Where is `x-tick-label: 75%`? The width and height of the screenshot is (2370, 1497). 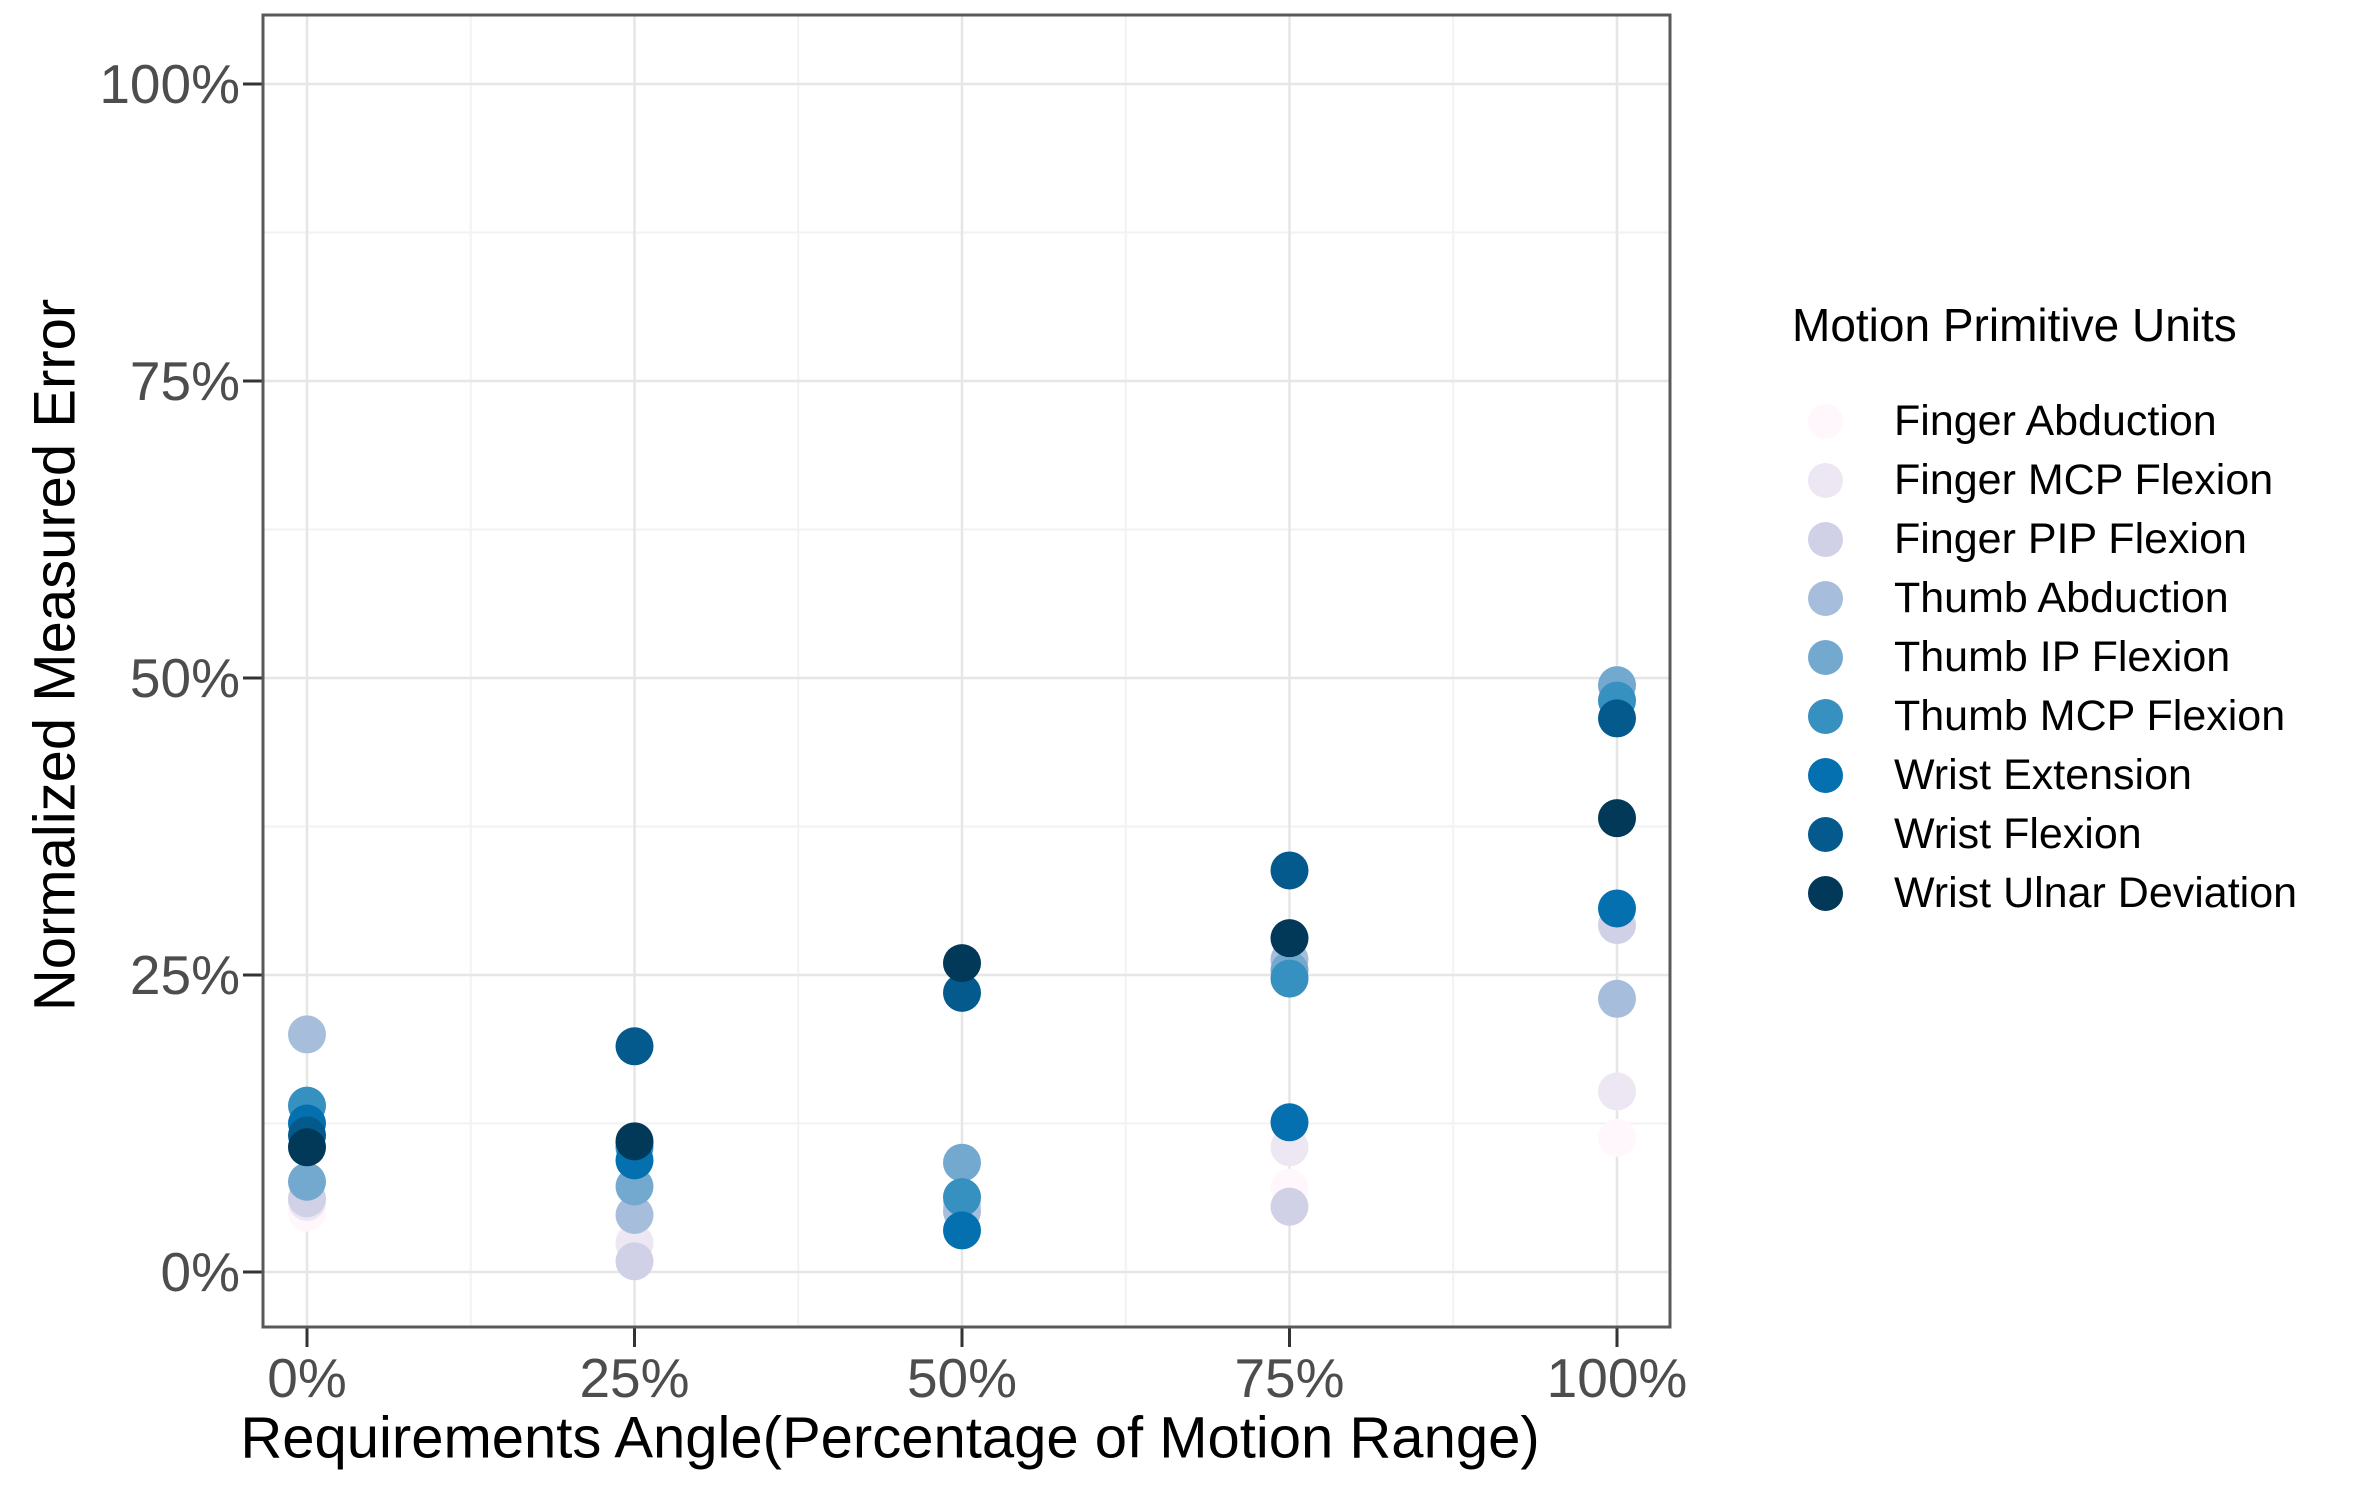
x-tick-label: 75% is located at coordinates (1289, 1378).